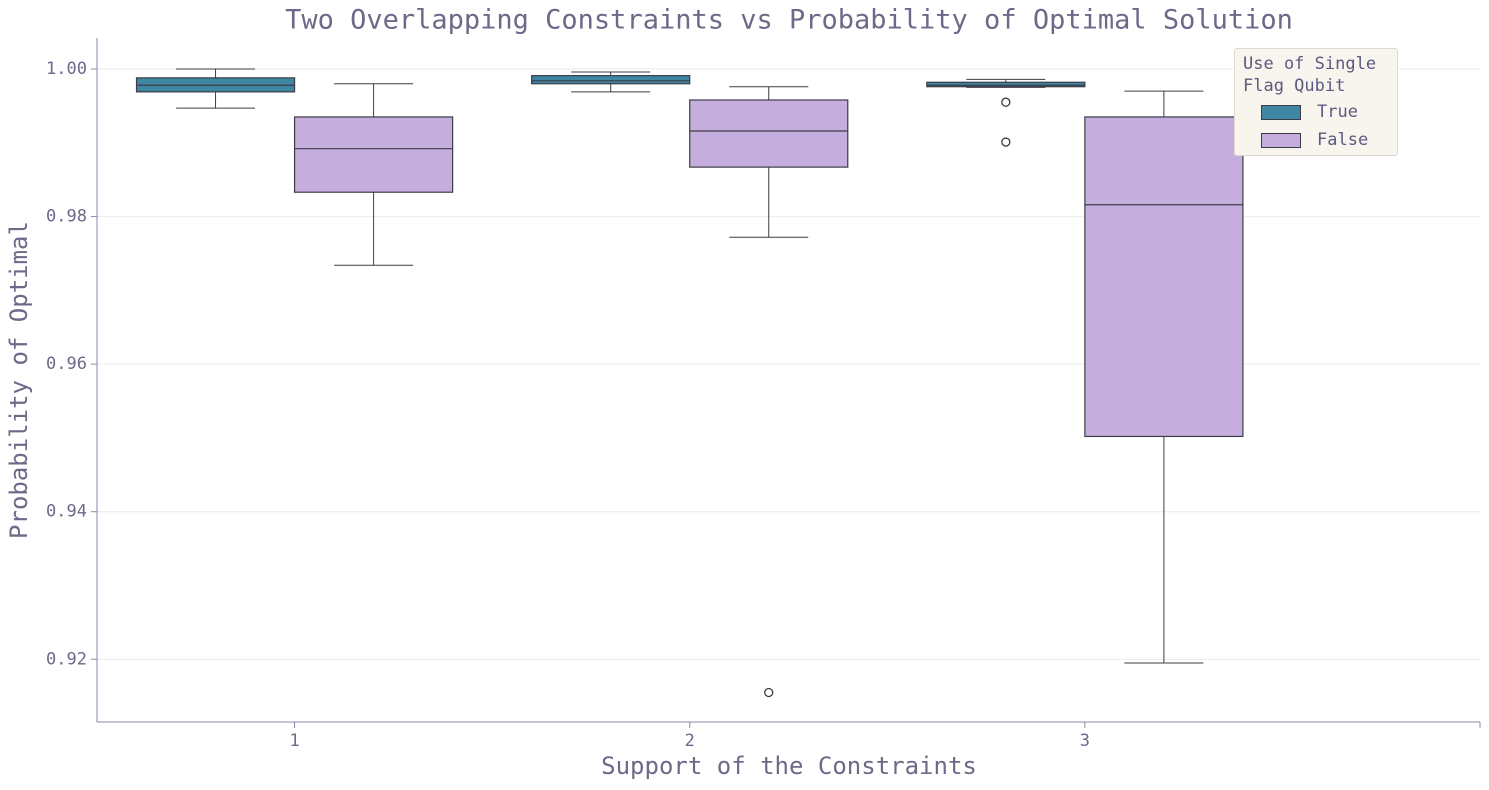  I want to click on y-axis-label: Probability of Optimal, so click(19, 380).